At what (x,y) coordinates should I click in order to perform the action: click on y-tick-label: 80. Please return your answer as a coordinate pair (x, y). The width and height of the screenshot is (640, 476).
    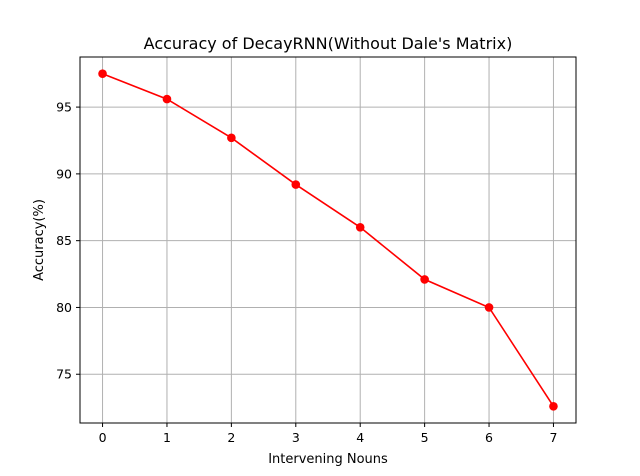
    Looking at the image, I should click on (64, 307).